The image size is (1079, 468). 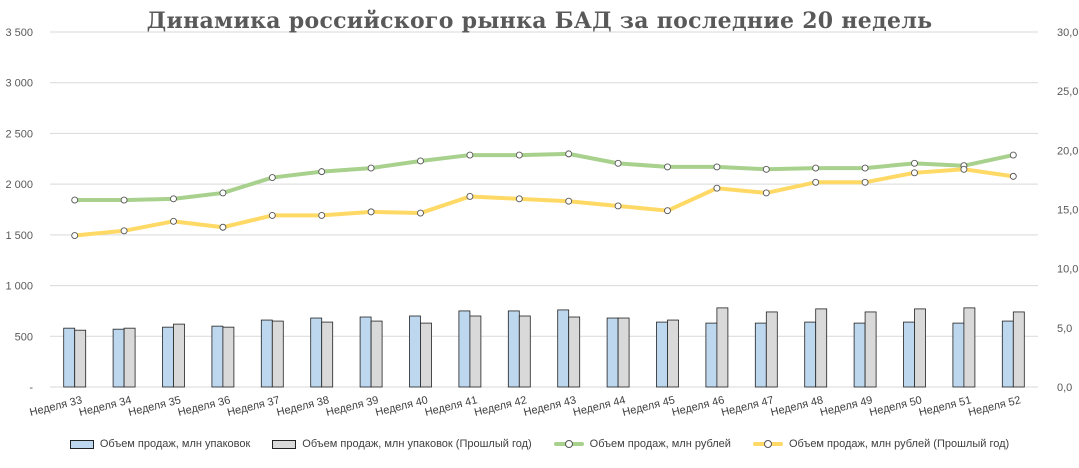 What do you see at coordinates (19, 134) in the screenshot?
I see `y-tick-label: 2 500` at bounding box center [19, 134].